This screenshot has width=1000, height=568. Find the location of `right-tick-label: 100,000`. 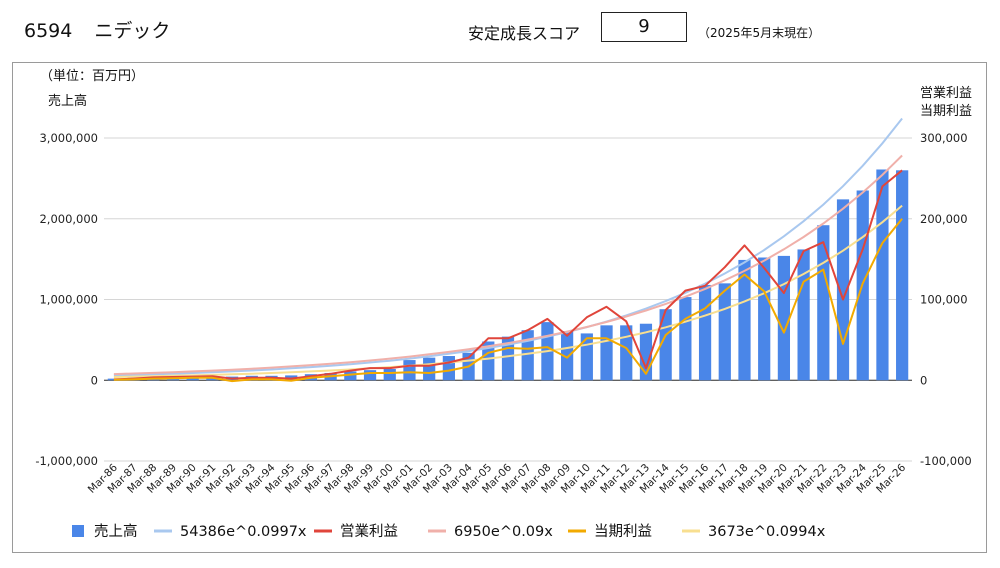

right-tick-label: 100,000 is located at coordinates (944, 300).